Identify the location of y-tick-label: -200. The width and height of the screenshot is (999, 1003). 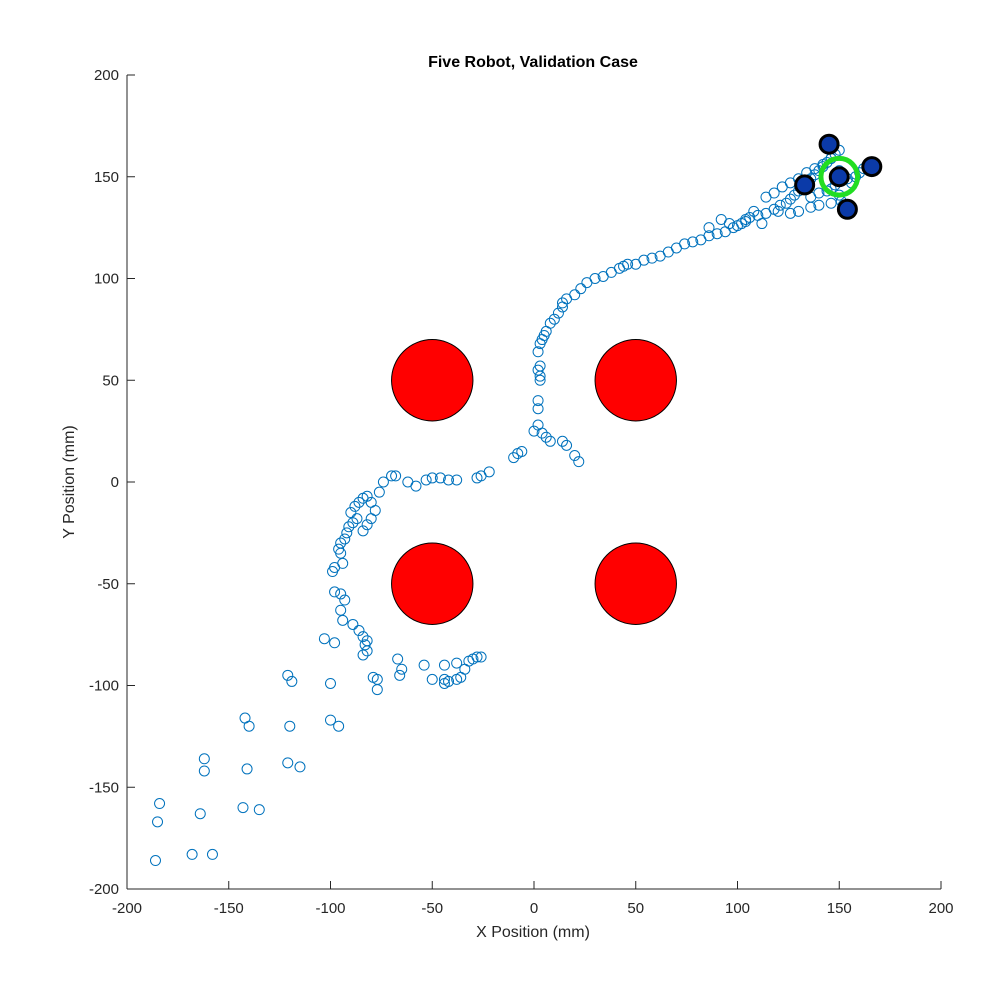
(104, 889).